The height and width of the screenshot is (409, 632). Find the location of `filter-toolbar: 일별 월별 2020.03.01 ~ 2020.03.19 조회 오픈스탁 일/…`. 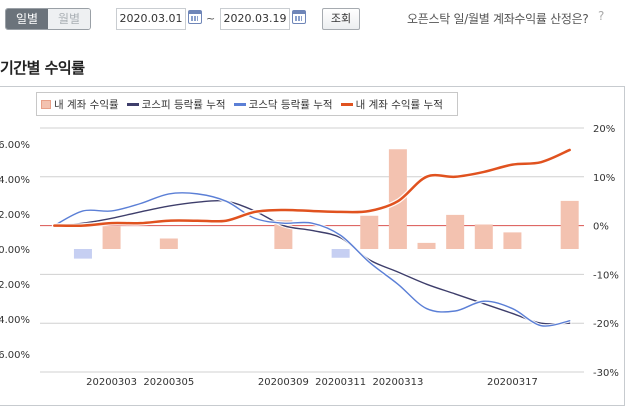

filter-toolbar: 일별 월별 2020.03.01 ~ 2020.03.19 조회 오픈스탁 일/… is located at coordinates (316, 19).